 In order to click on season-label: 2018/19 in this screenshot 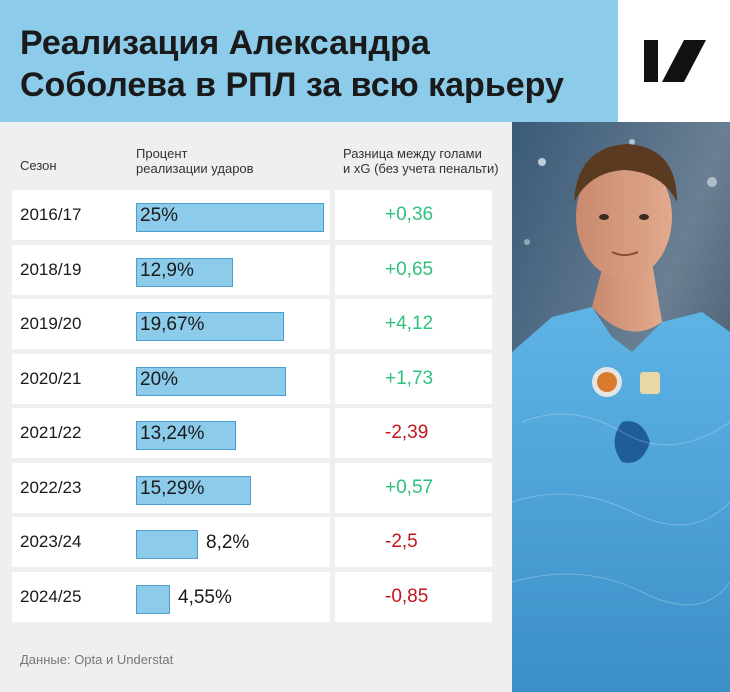, I will do `click(51, 269)`.